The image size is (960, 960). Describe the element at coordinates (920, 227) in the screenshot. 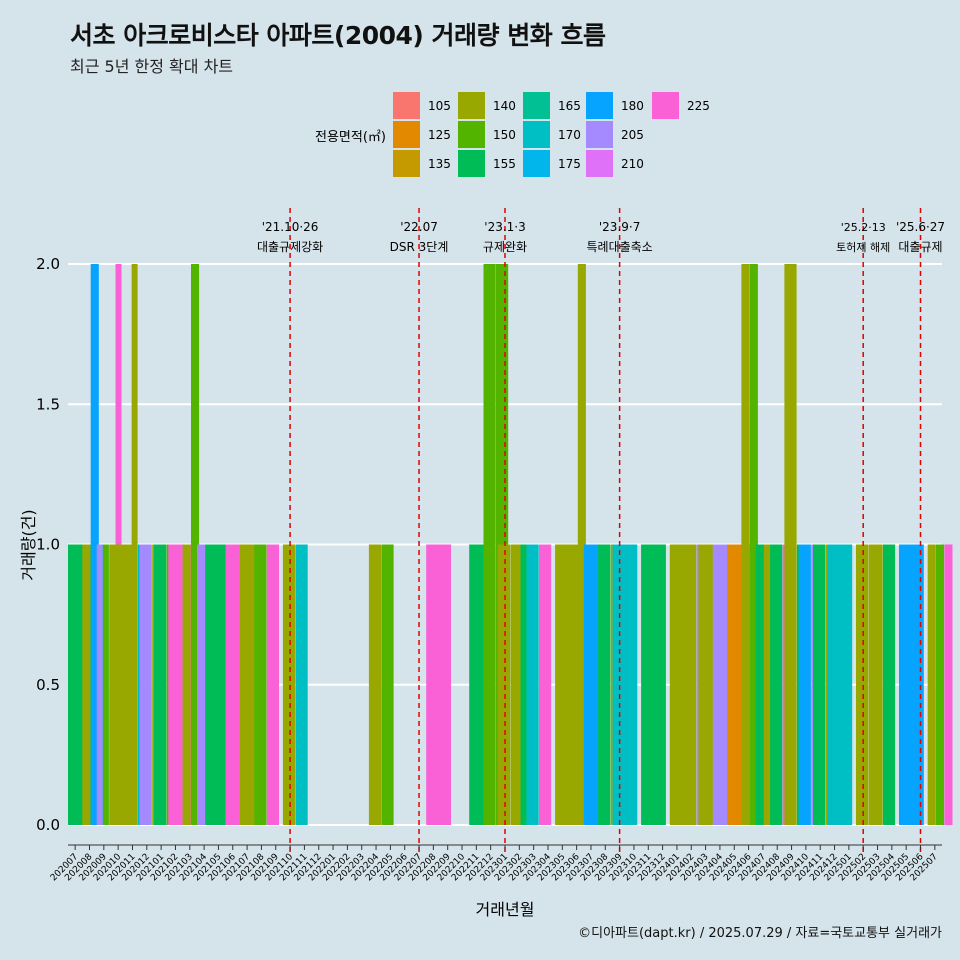

I see `annotation-date: '25.6·27` at that location.